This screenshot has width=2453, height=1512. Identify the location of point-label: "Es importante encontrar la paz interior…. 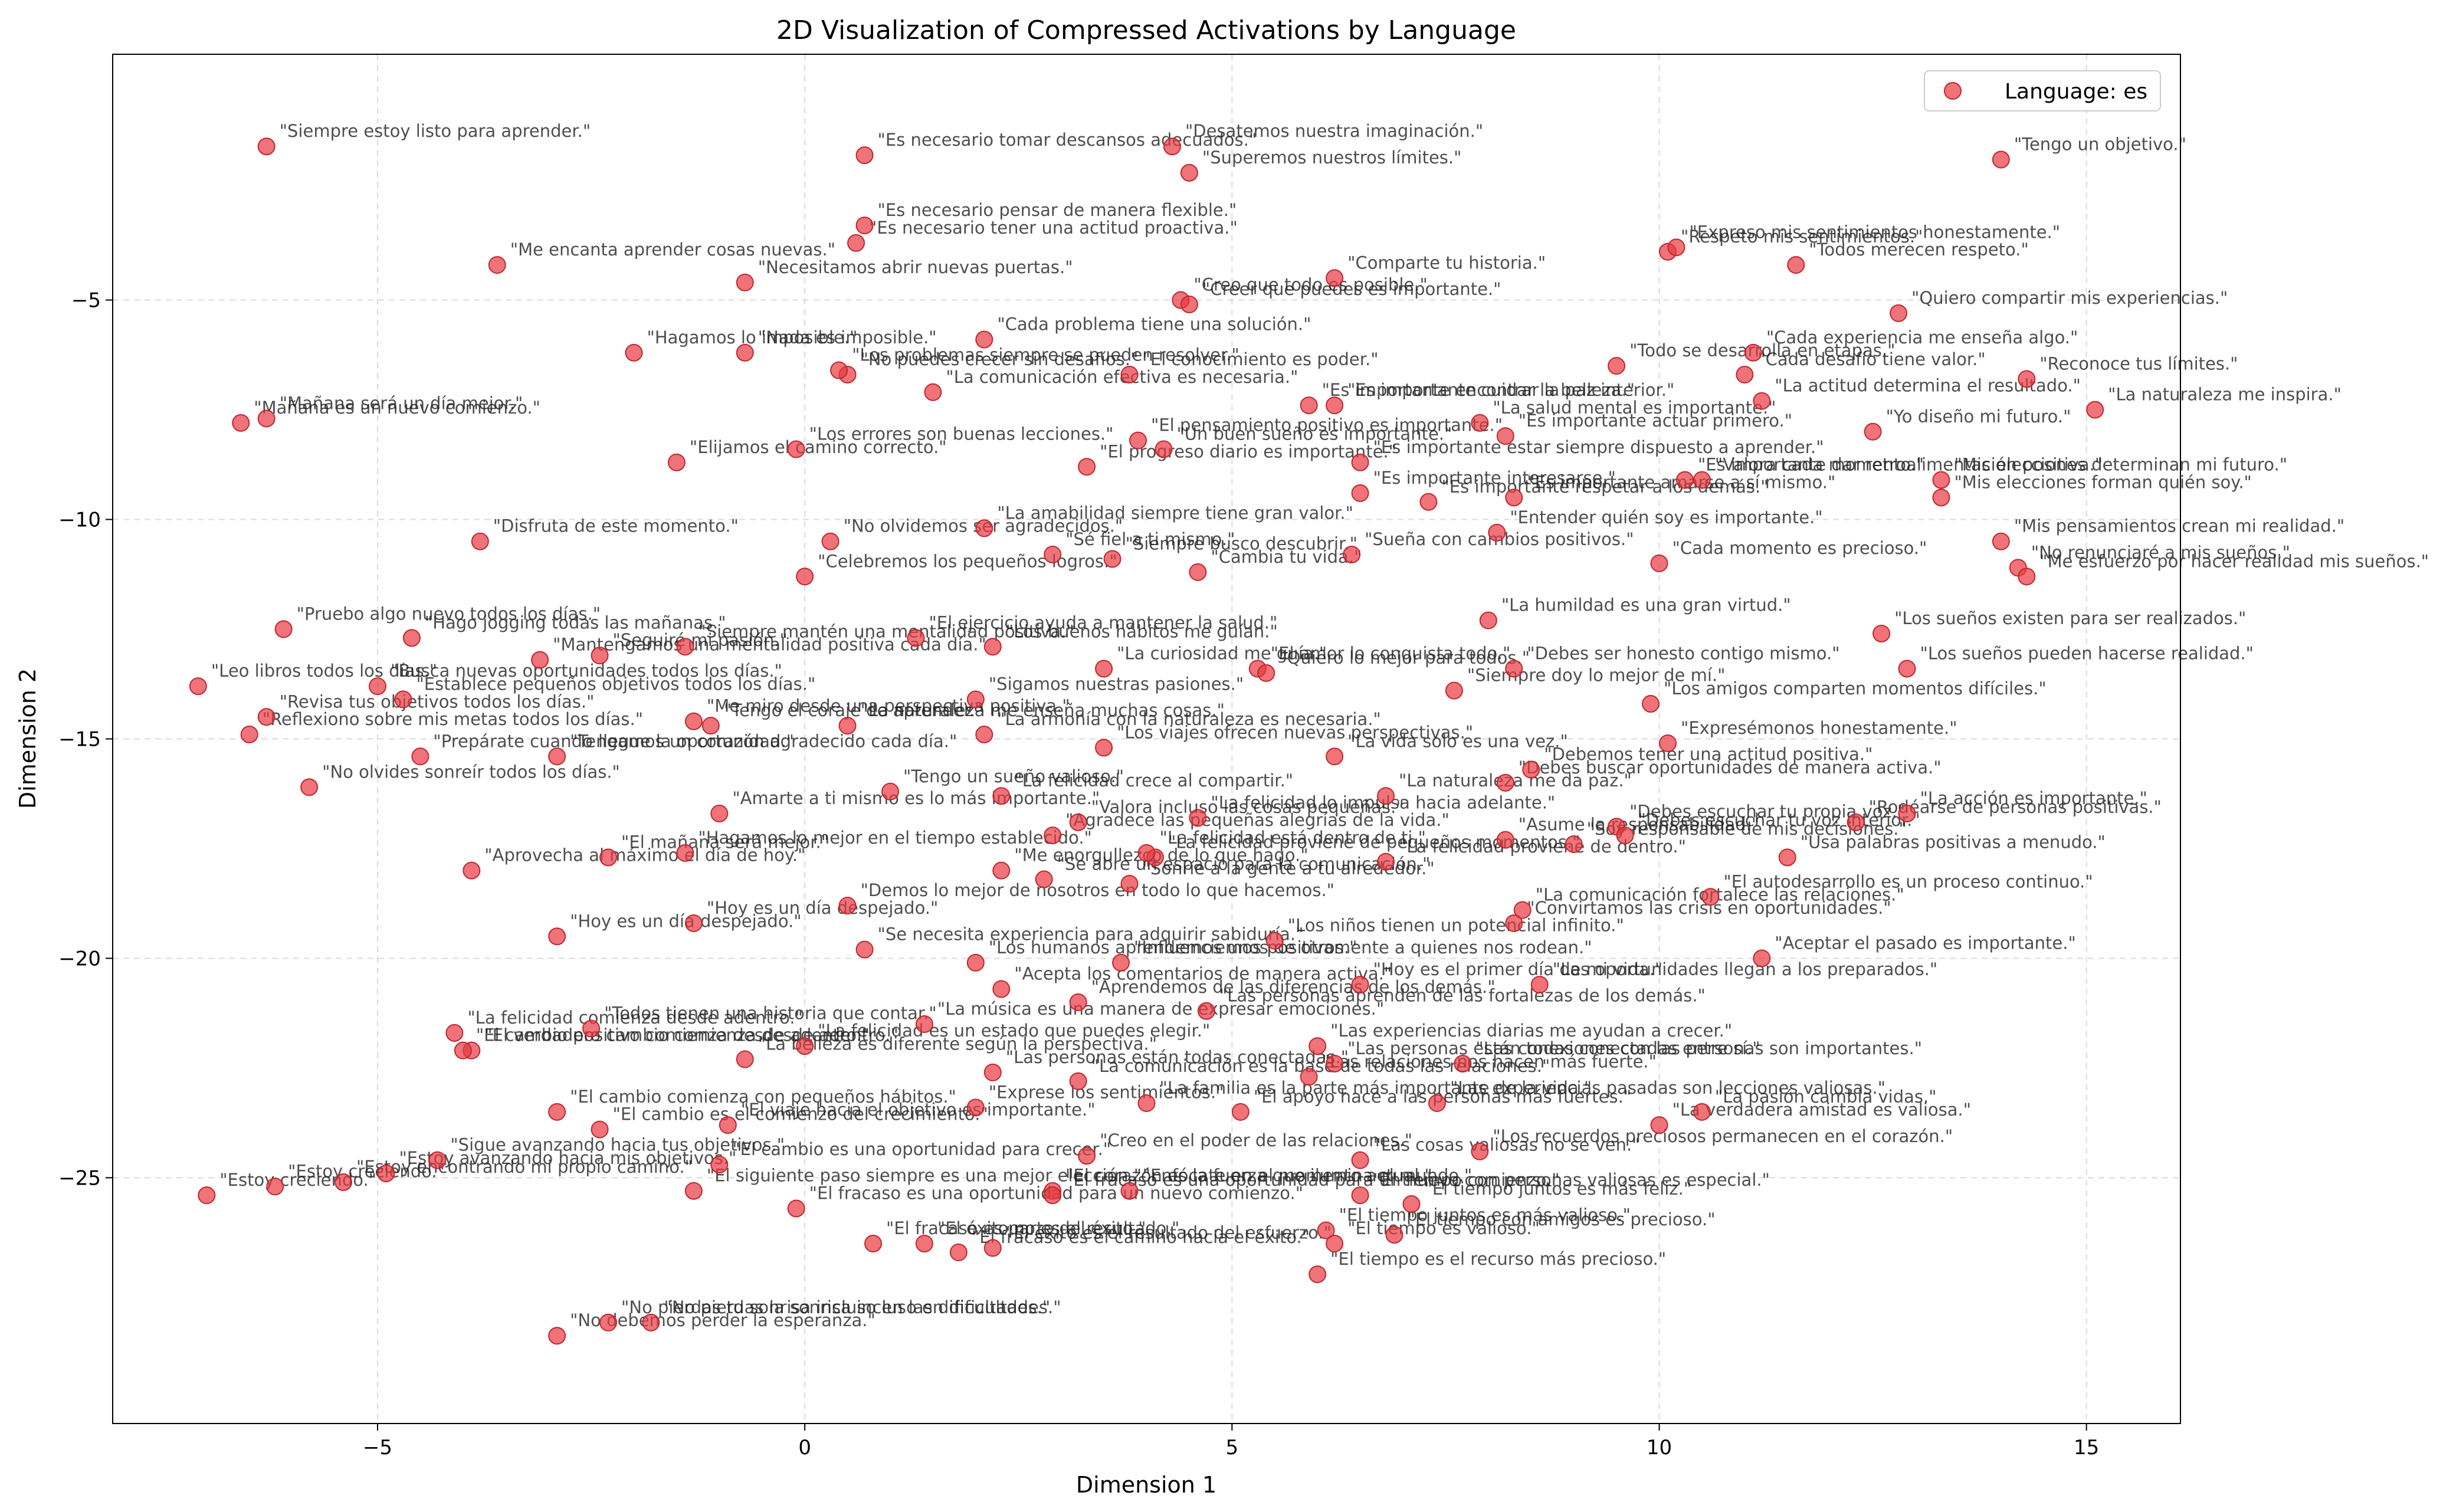
(1499, 390).